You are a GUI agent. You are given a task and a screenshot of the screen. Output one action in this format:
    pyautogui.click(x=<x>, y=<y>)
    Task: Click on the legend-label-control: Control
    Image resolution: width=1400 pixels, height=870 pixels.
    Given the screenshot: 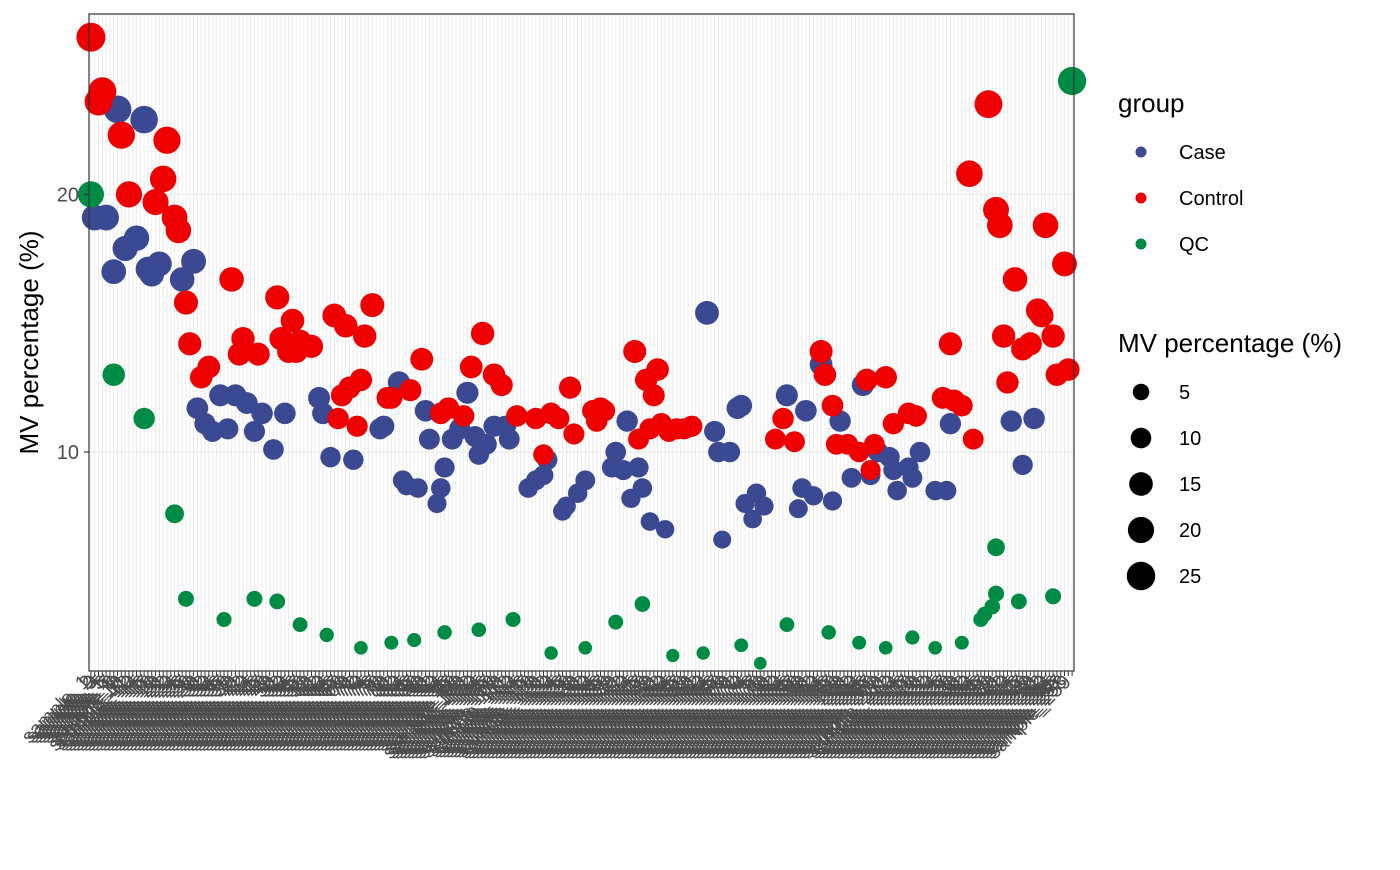 What is the action you would take?
    pyautogui.click(x=1211, y=199)
    